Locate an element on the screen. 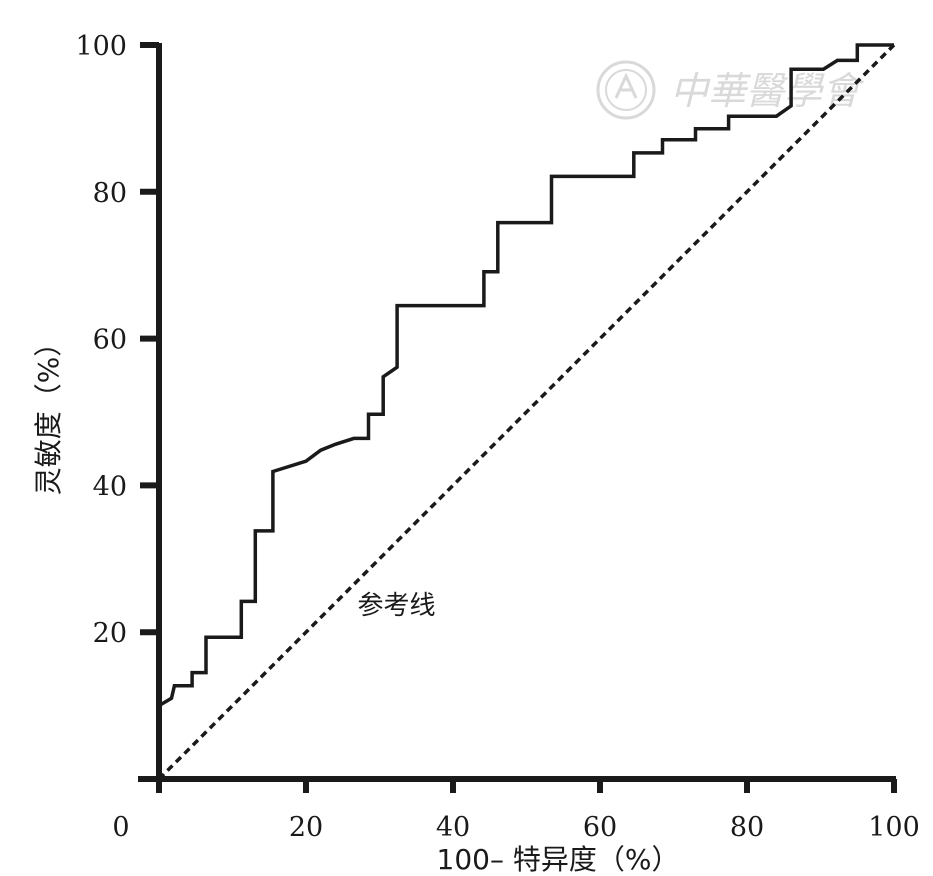 This screenshot has width=933, height=876. y-tick-label: 40 is located at coordinates (110, 486).